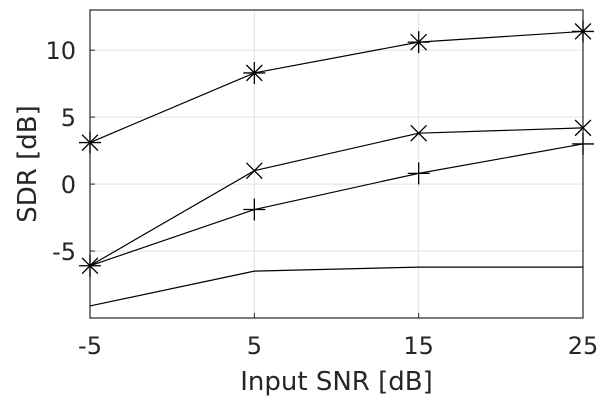 The height and width of the screenshot is (400, 600). What do you see at coordinates (418, 346) in the screenshot?
I see `x-tick-label: 15` at bounding box center [418, 346].